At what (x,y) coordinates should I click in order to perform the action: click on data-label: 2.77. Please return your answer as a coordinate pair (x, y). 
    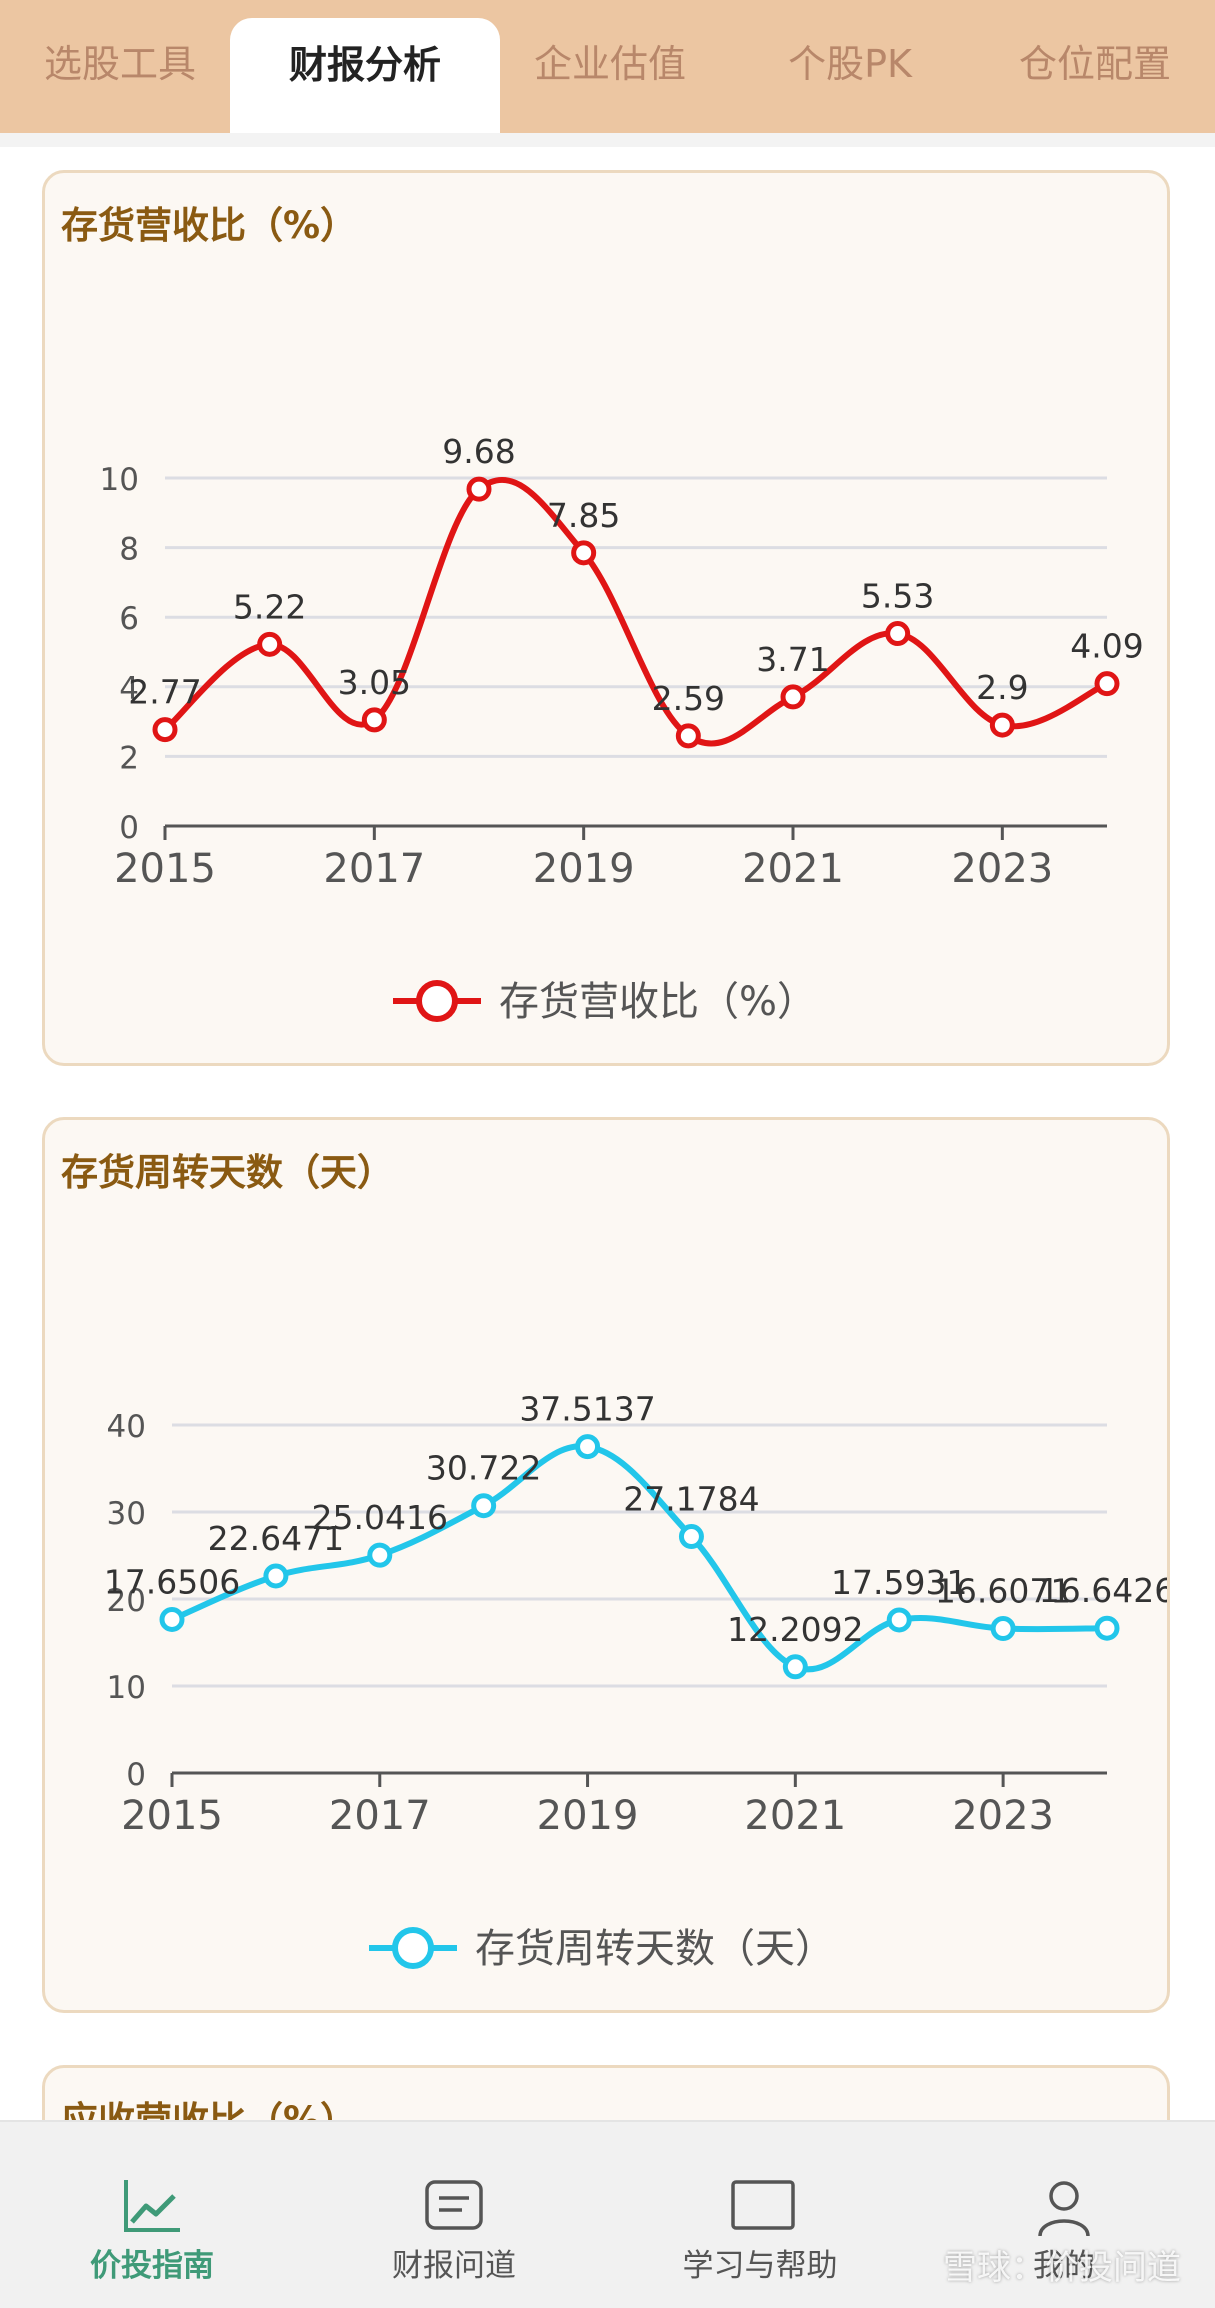
    Looking at the image, I should click on (164, 692).